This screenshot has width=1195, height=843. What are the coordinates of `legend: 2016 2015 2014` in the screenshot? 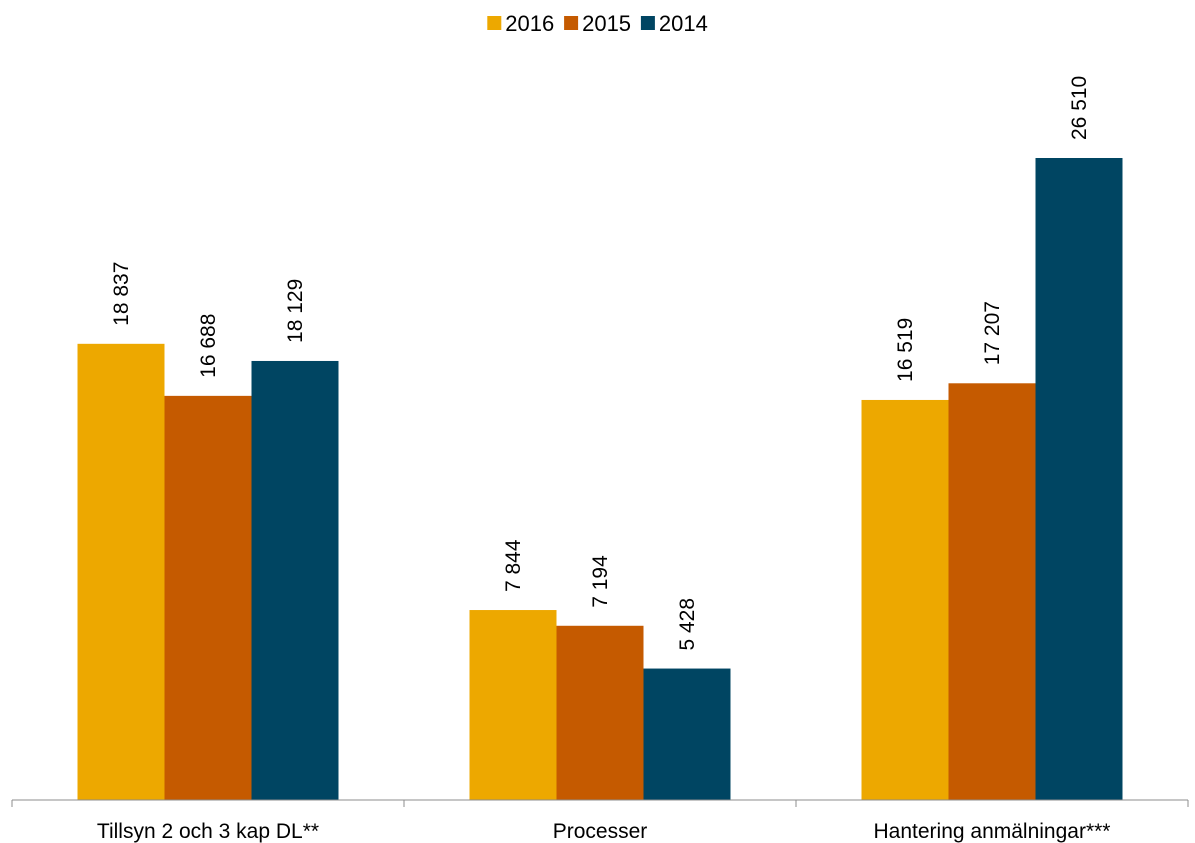 It's located at (597, 23).